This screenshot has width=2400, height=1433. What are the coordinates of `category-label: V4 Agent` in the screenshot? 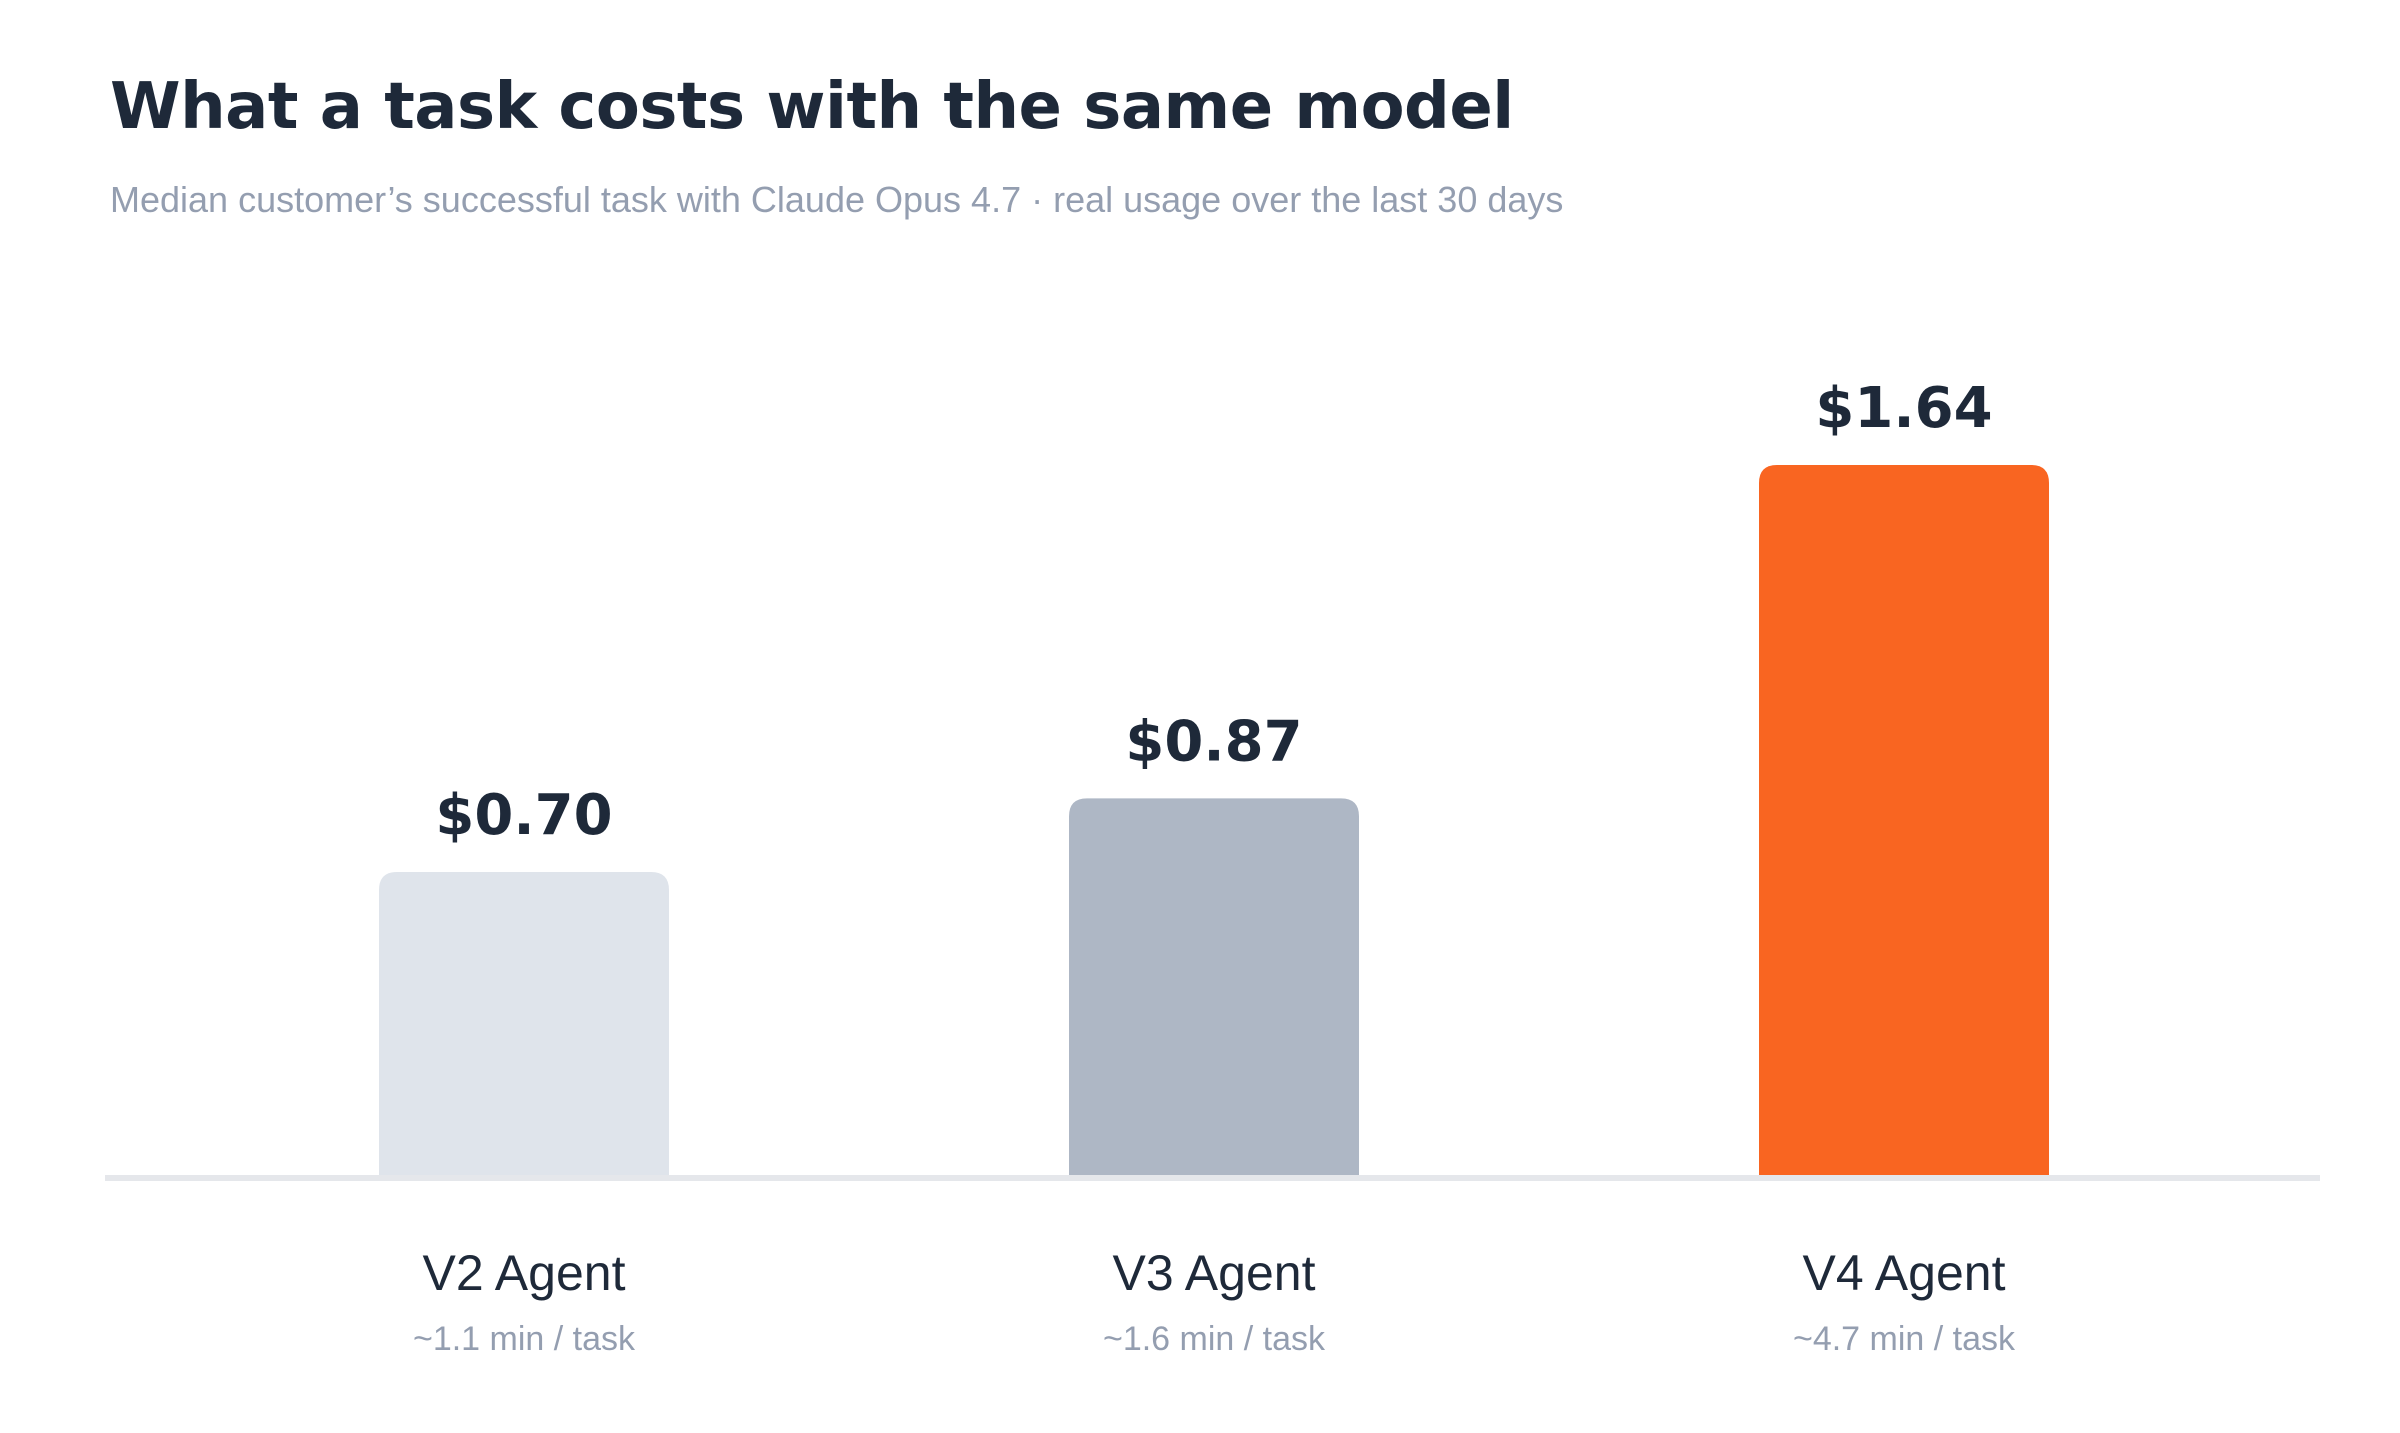 It's located at (1904, 1273).